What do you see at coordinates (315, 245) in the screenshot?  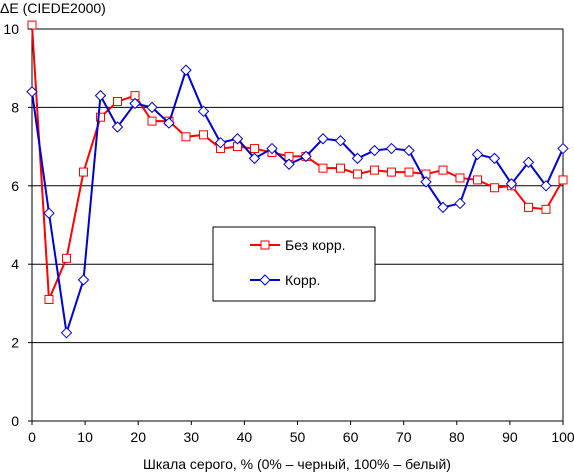 I see `legend-label: Без корр.` at bounding box center [315, 245].